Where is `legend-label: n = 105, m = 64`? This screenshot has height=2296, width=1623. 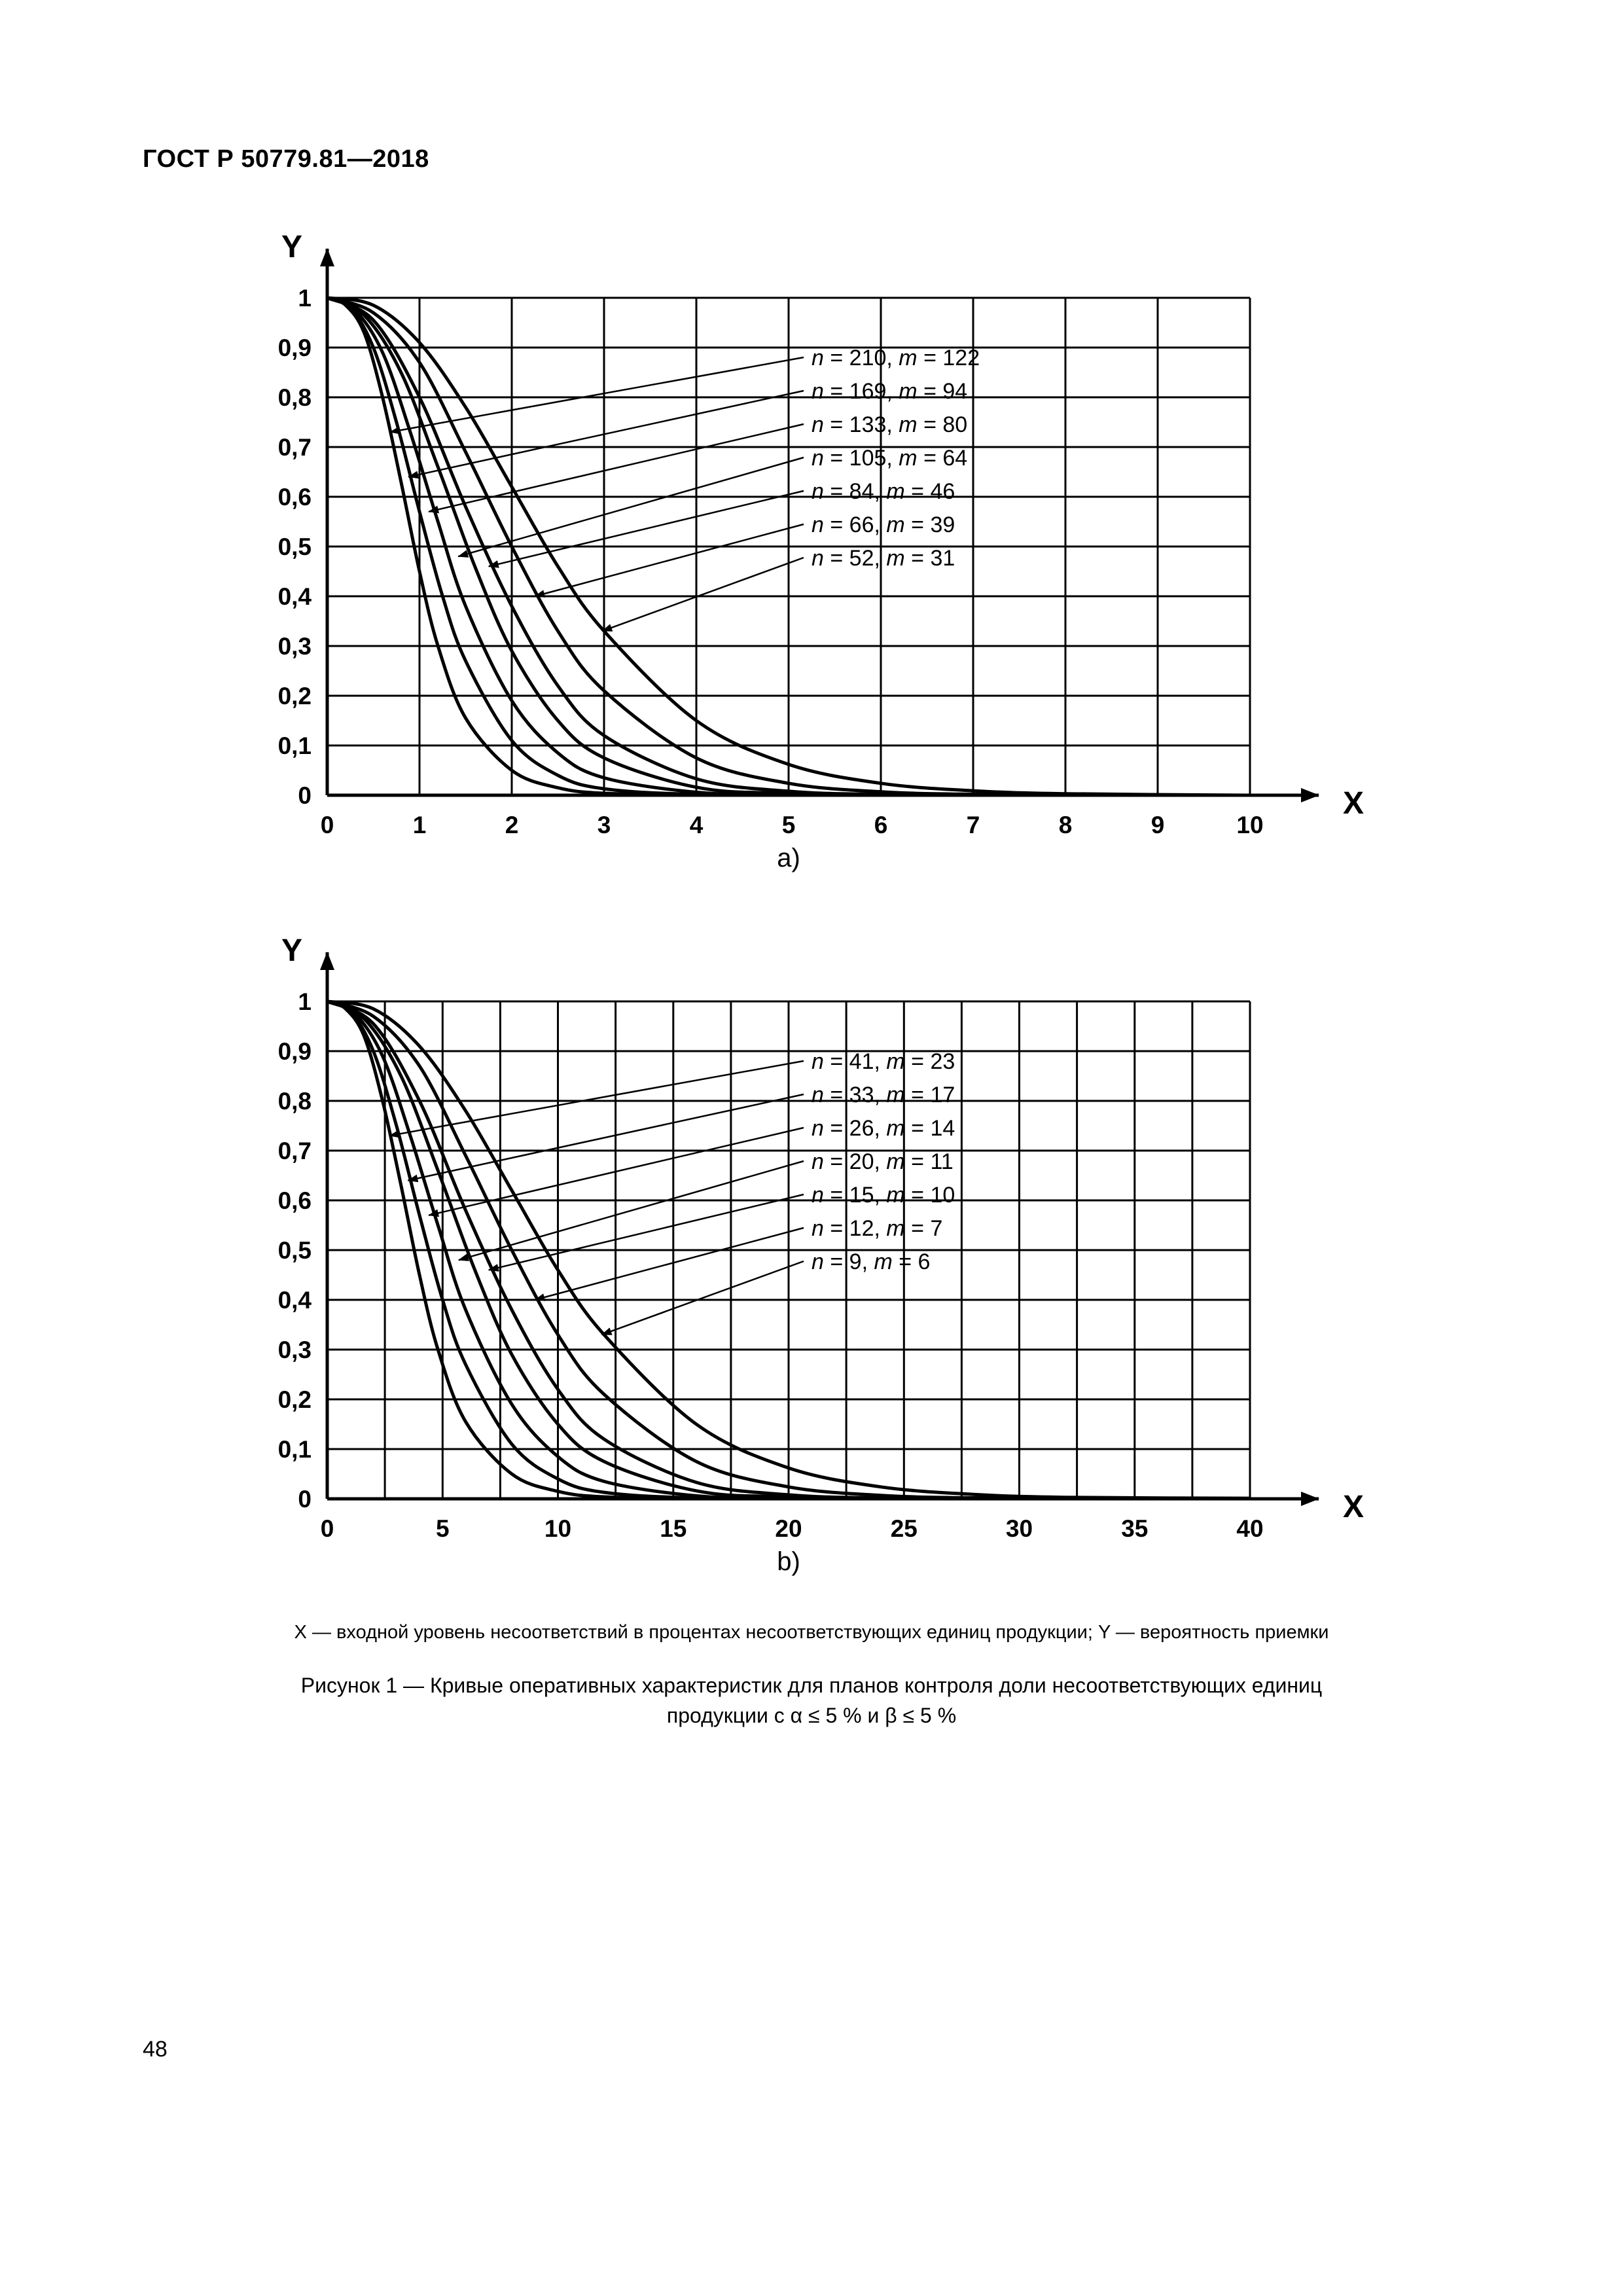
legend-label: n = 105, m = 64 is located at coordinates (889, 458).